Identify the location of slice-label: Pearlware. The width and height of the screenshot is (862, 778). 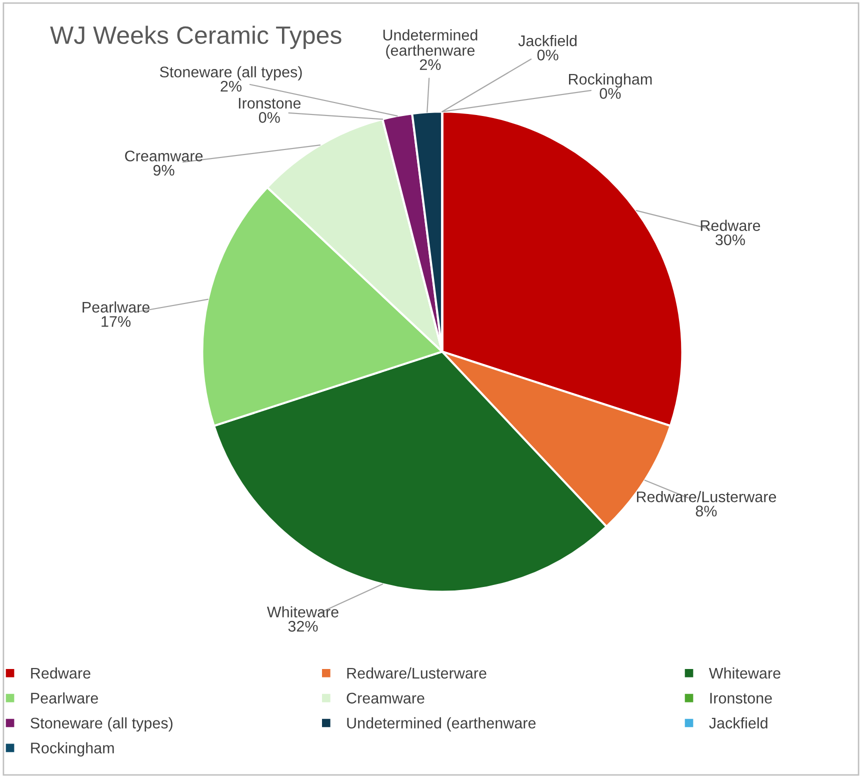
(116, 307).